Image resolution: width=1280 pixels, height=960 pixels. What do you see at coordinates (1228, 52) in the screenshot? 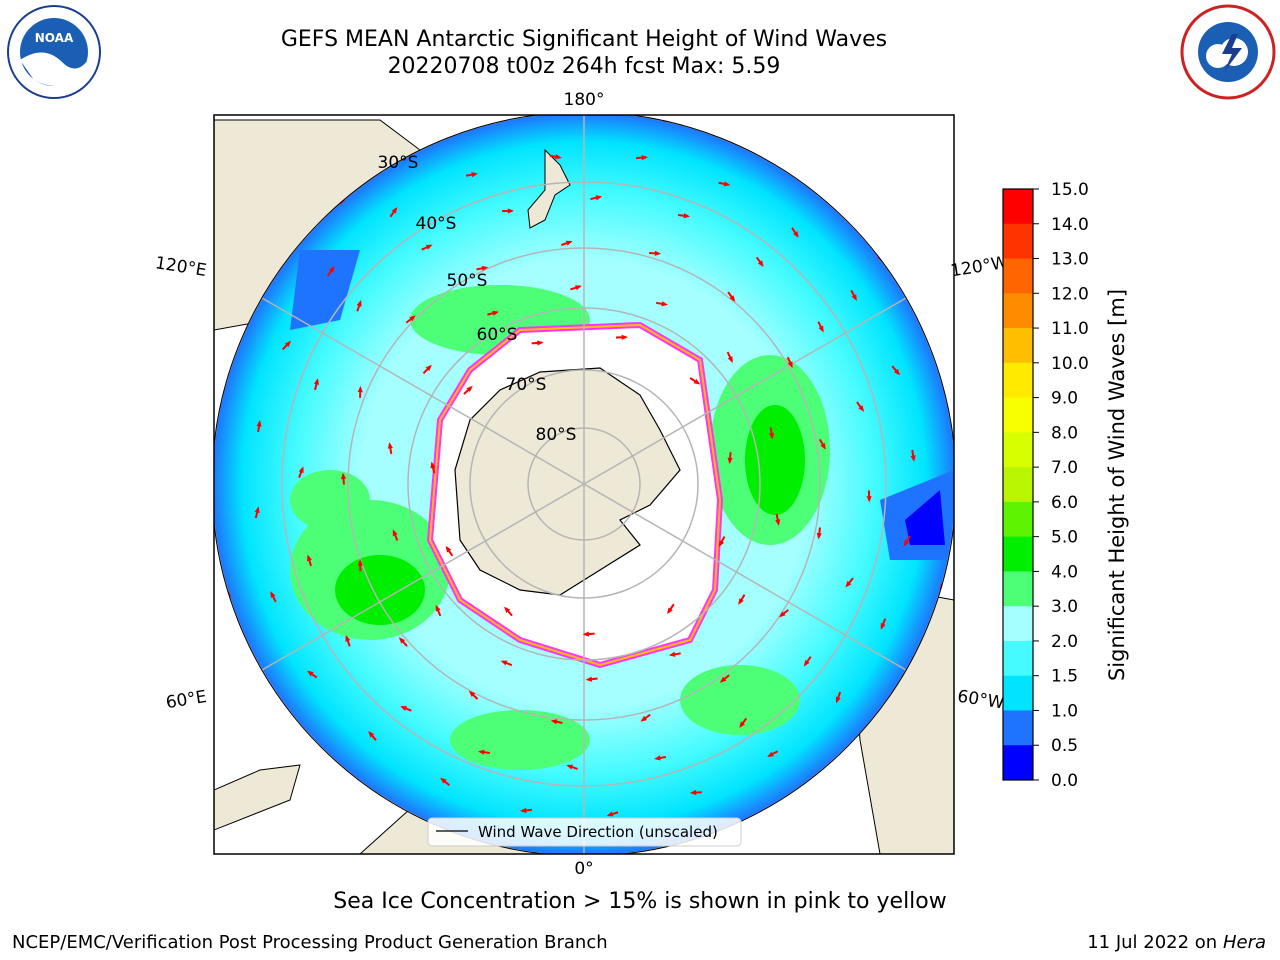
I see `nws-logo` at bounding box center [1228, 52].